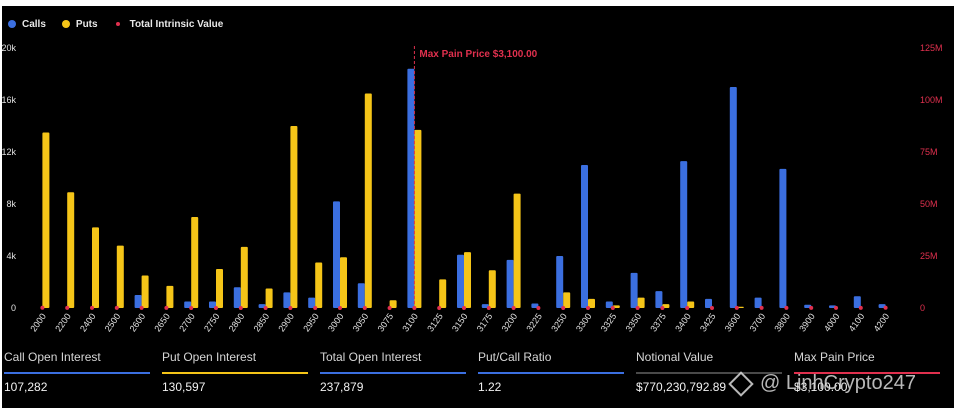 This screenshot has width=960, height=412. I want to click on x-tick-label: 3400, so click(683, 322).